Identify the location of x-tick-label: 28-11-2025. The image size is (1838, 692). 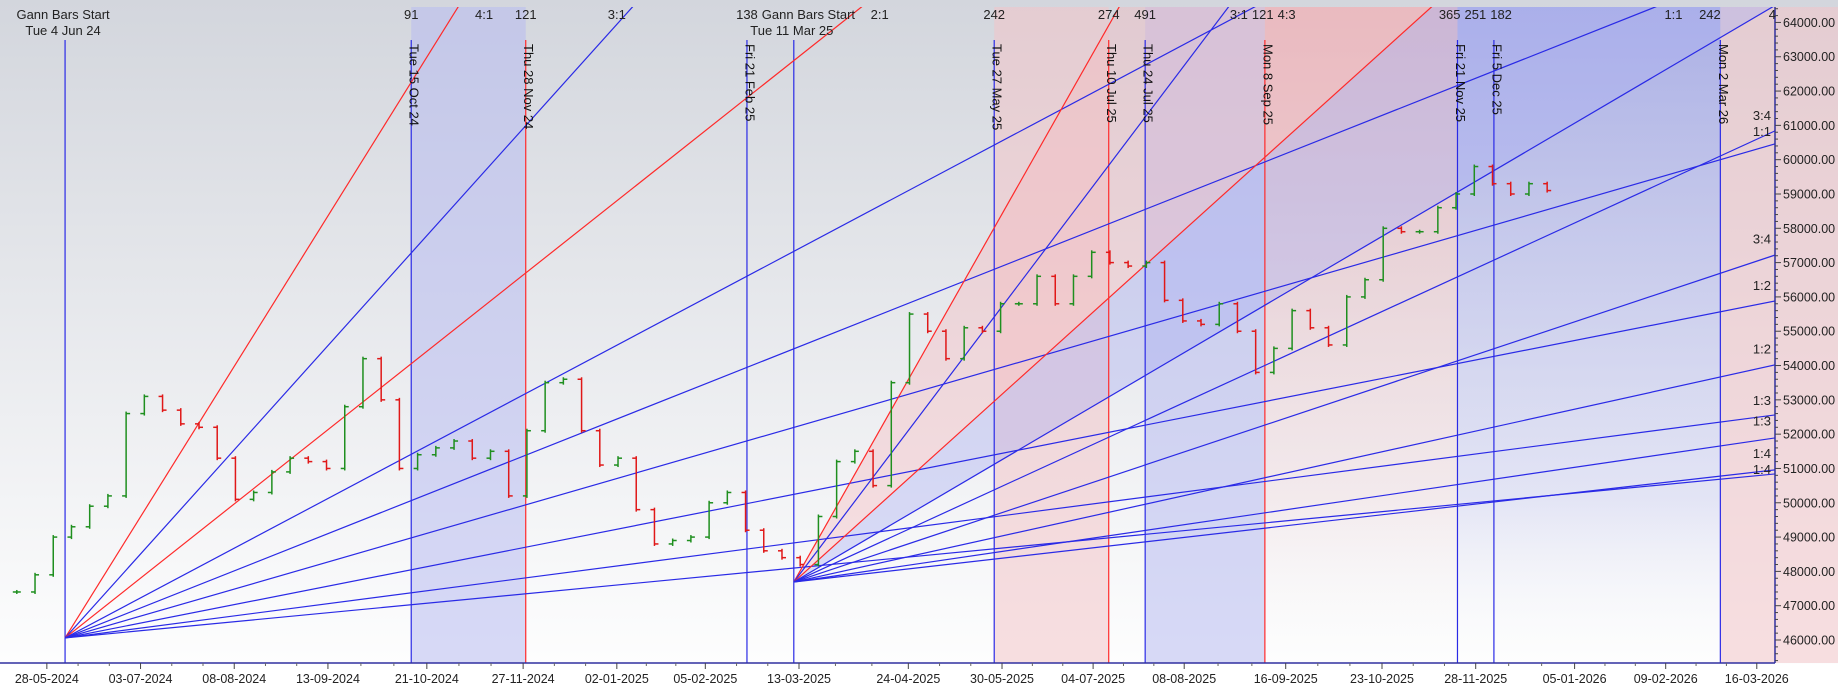
(1475, 679).